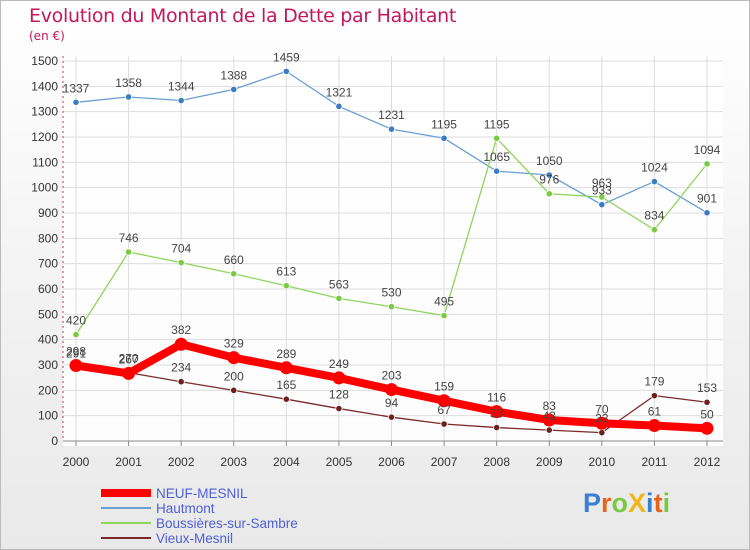 The width and height of the screenshot is (750, 550). I want to click on data-label: 1231, so click(391, 115).